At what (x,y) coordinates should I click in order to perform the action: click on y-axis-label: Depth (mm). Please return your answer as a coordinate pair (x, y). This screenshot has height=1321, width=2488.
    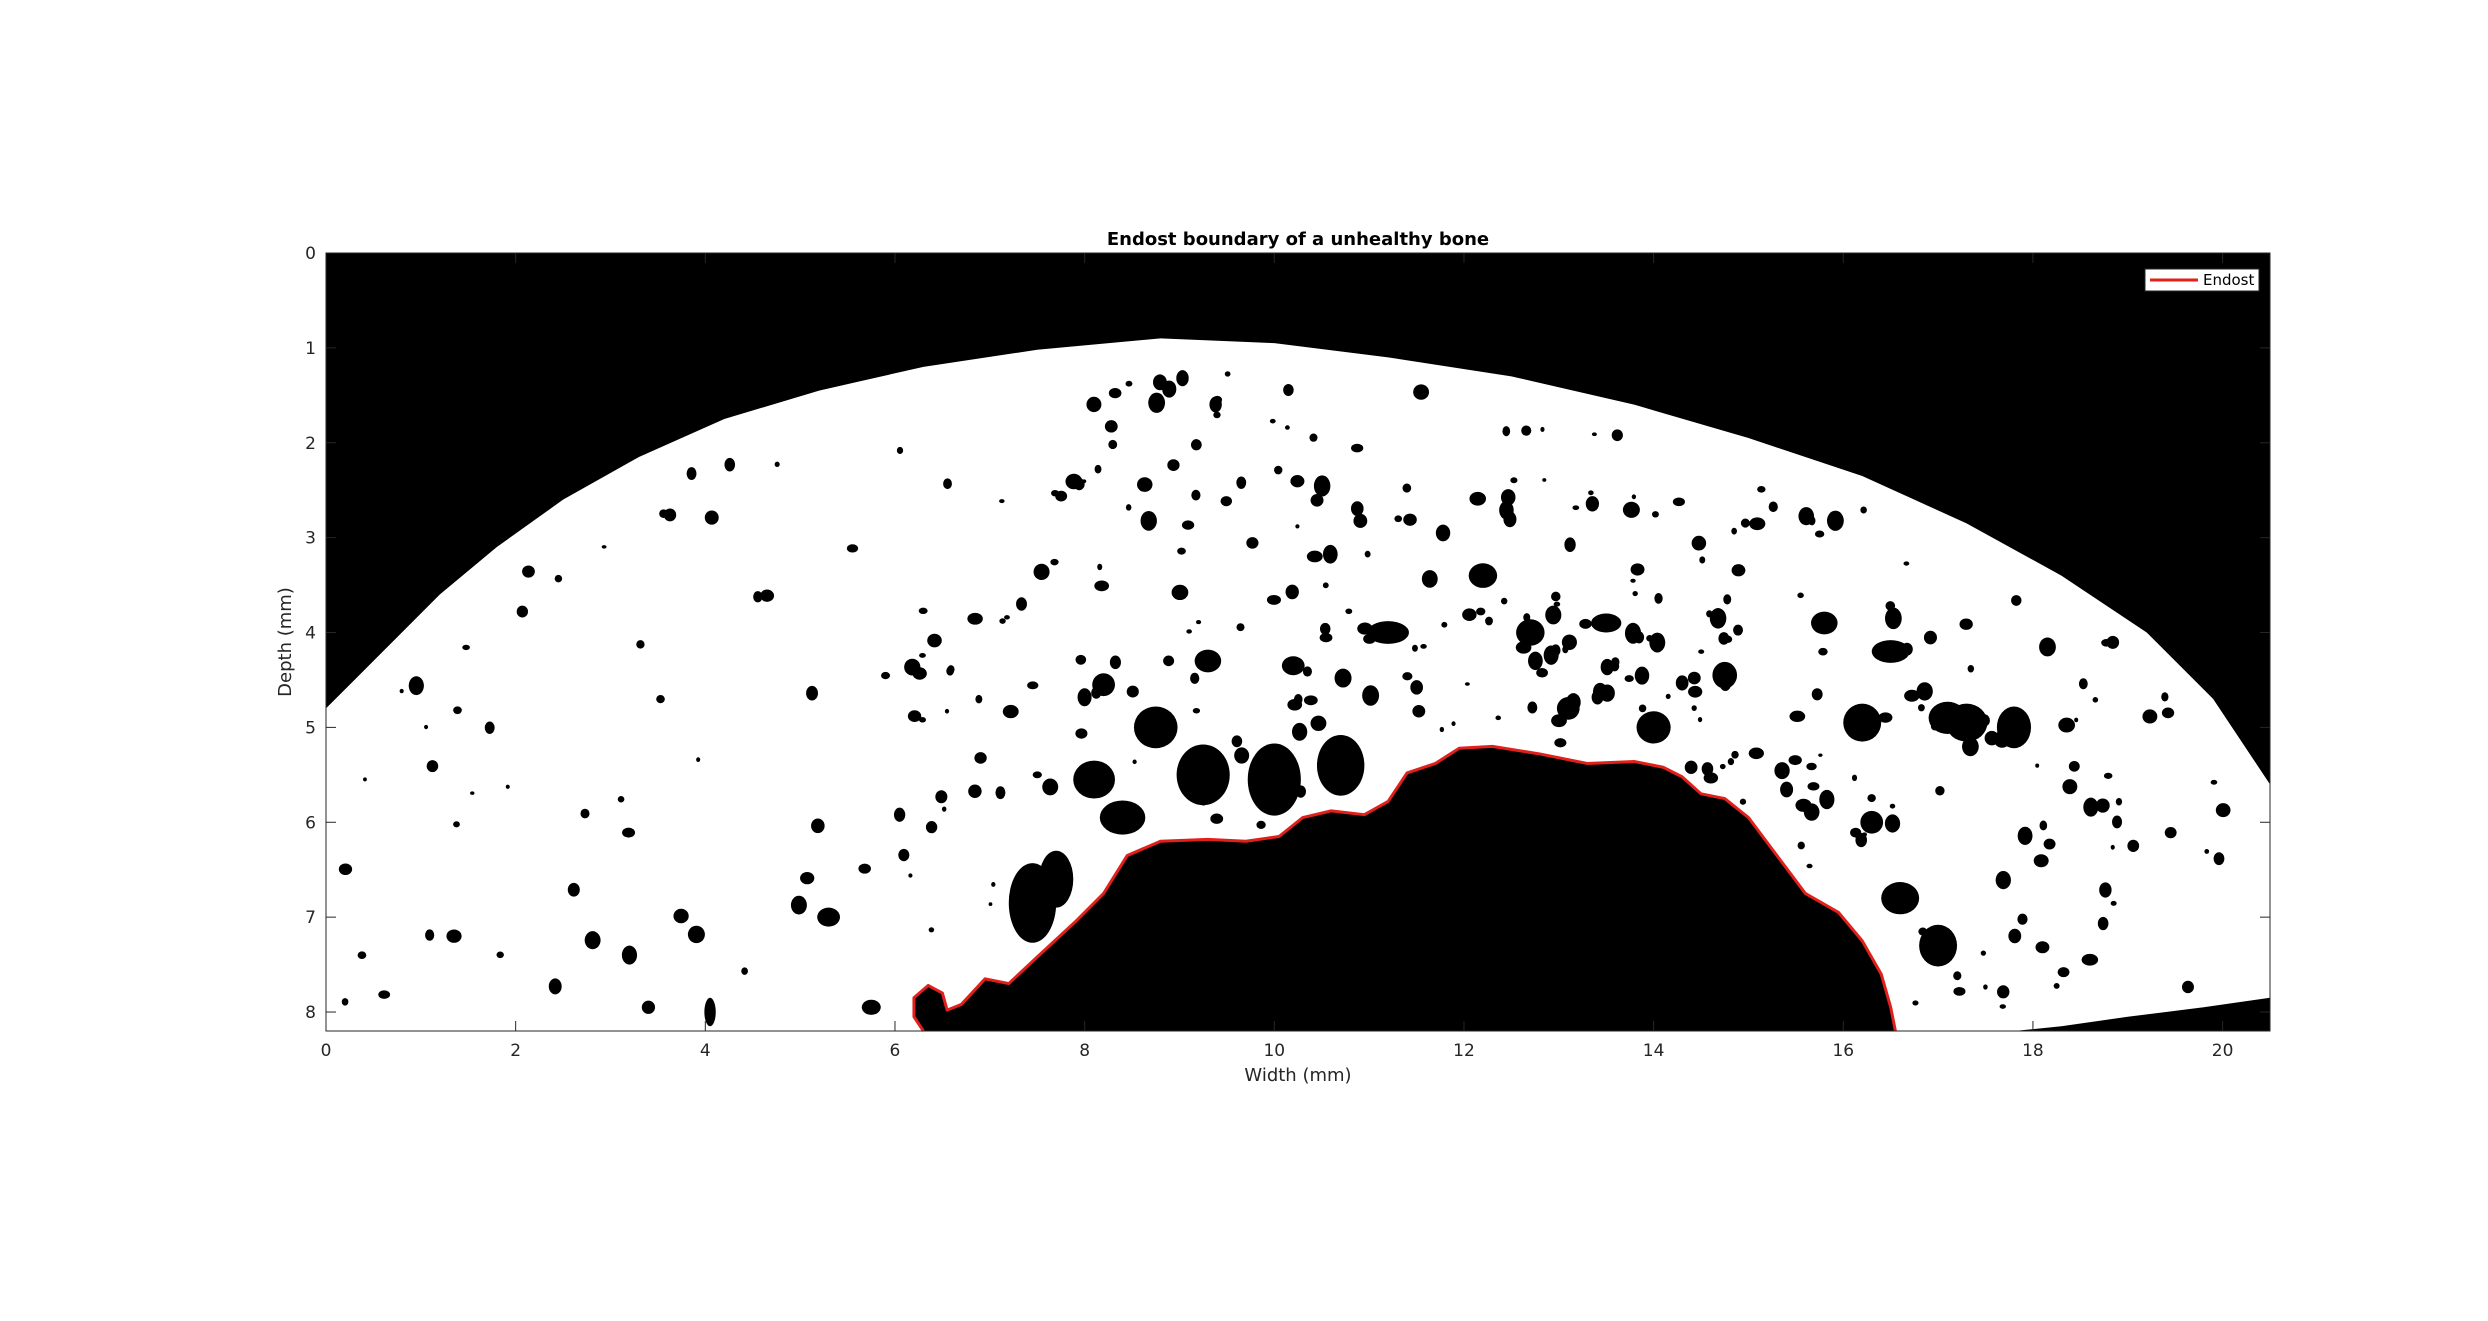
    Looking at the image, I should click on (285, 642).